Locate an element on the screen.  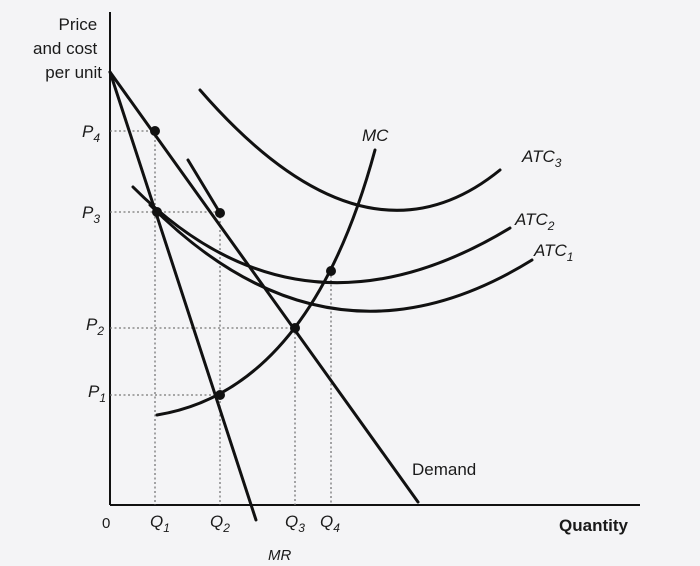
point-atc2-q4 is located at coordinates (331, 271).